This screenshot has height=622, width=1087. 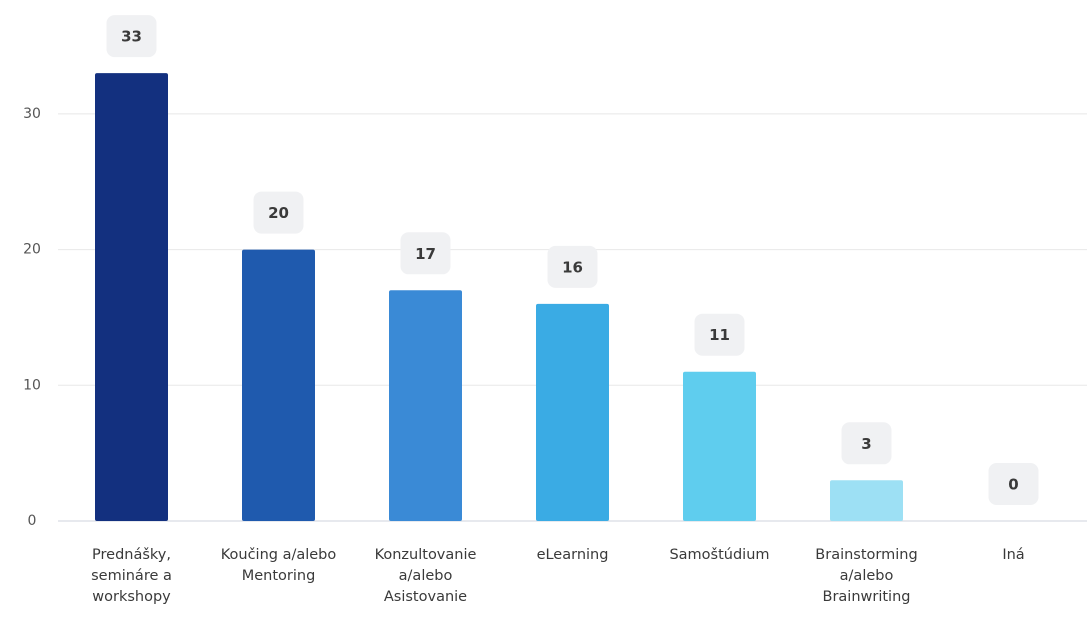 I want to click on value-label: 0, so click(x=1013, y=485).